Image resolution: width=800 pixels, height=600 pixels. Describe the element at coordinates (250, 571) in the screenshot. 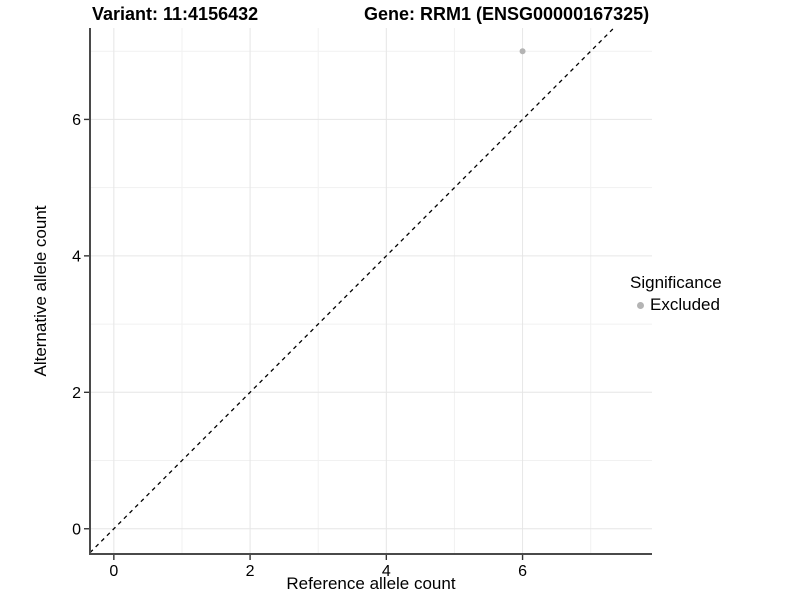

I see `x-tick-label: 2` at that location.